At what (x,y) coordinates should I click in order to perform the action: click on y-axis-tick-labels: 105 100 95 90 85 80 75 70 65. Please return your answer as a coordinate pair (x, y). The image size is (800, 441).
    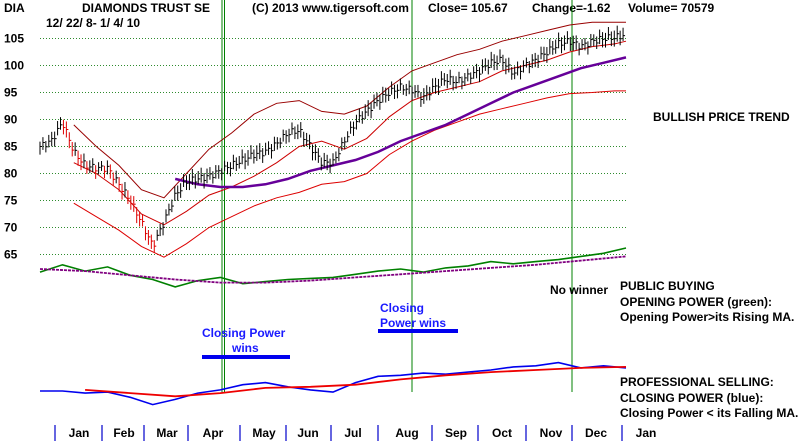
    Looking at the image, I should click on (14, 147).